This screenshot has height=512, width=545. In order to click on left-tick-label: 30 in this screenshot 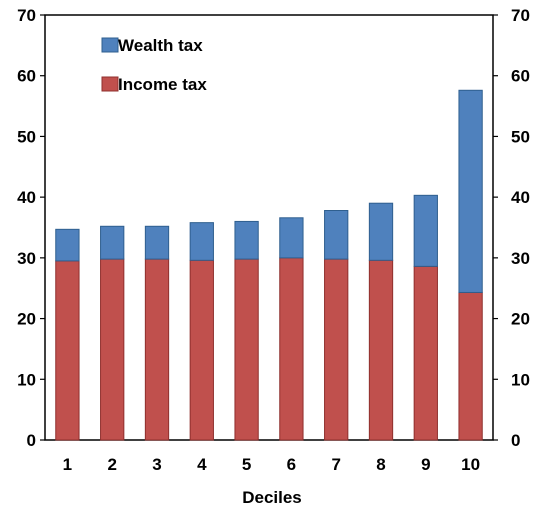, I will do `click(26, 258)`.